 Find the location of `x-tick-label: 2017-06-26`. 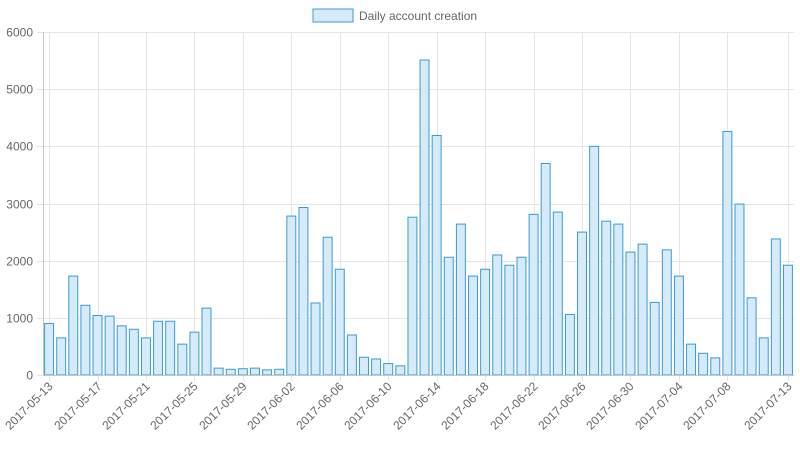

x-tick-label: 2017-06-26 is located at coordinates (562, 406).